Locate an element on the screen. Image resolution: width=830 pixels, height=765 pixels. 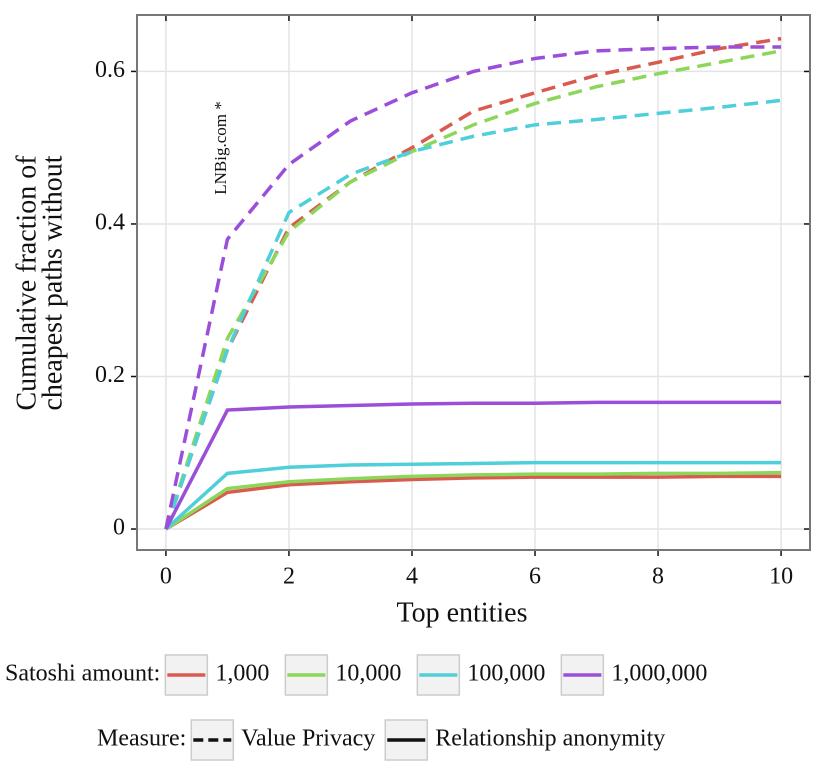
x-tick-label: 8 is located at coordinates (658, 577).